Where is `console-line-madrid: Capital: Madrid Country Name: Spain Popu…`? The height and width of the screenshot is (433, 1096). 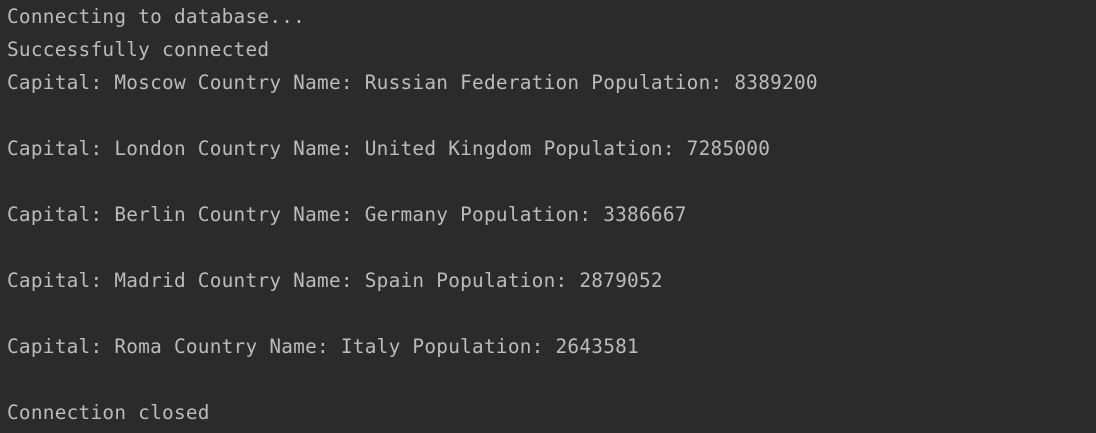
console-line-madrid: Capital: Madrid Country Name: Spain Popu… is located at coordinates (335, 280).